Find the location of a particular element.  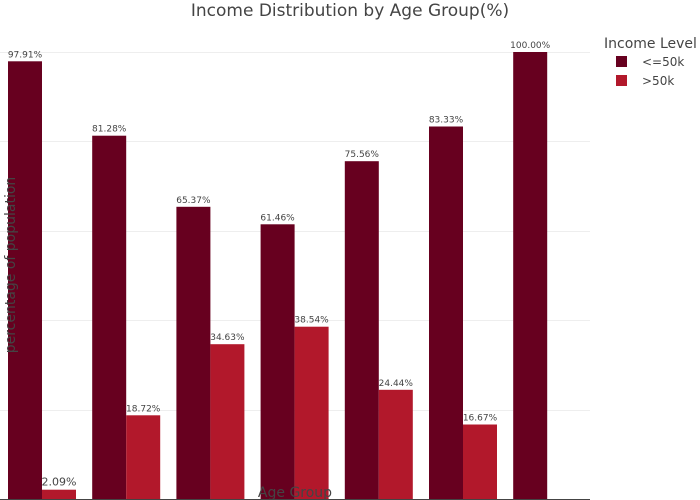

legend: Income Level <=50k >50k is located at coordinates (650, 62).